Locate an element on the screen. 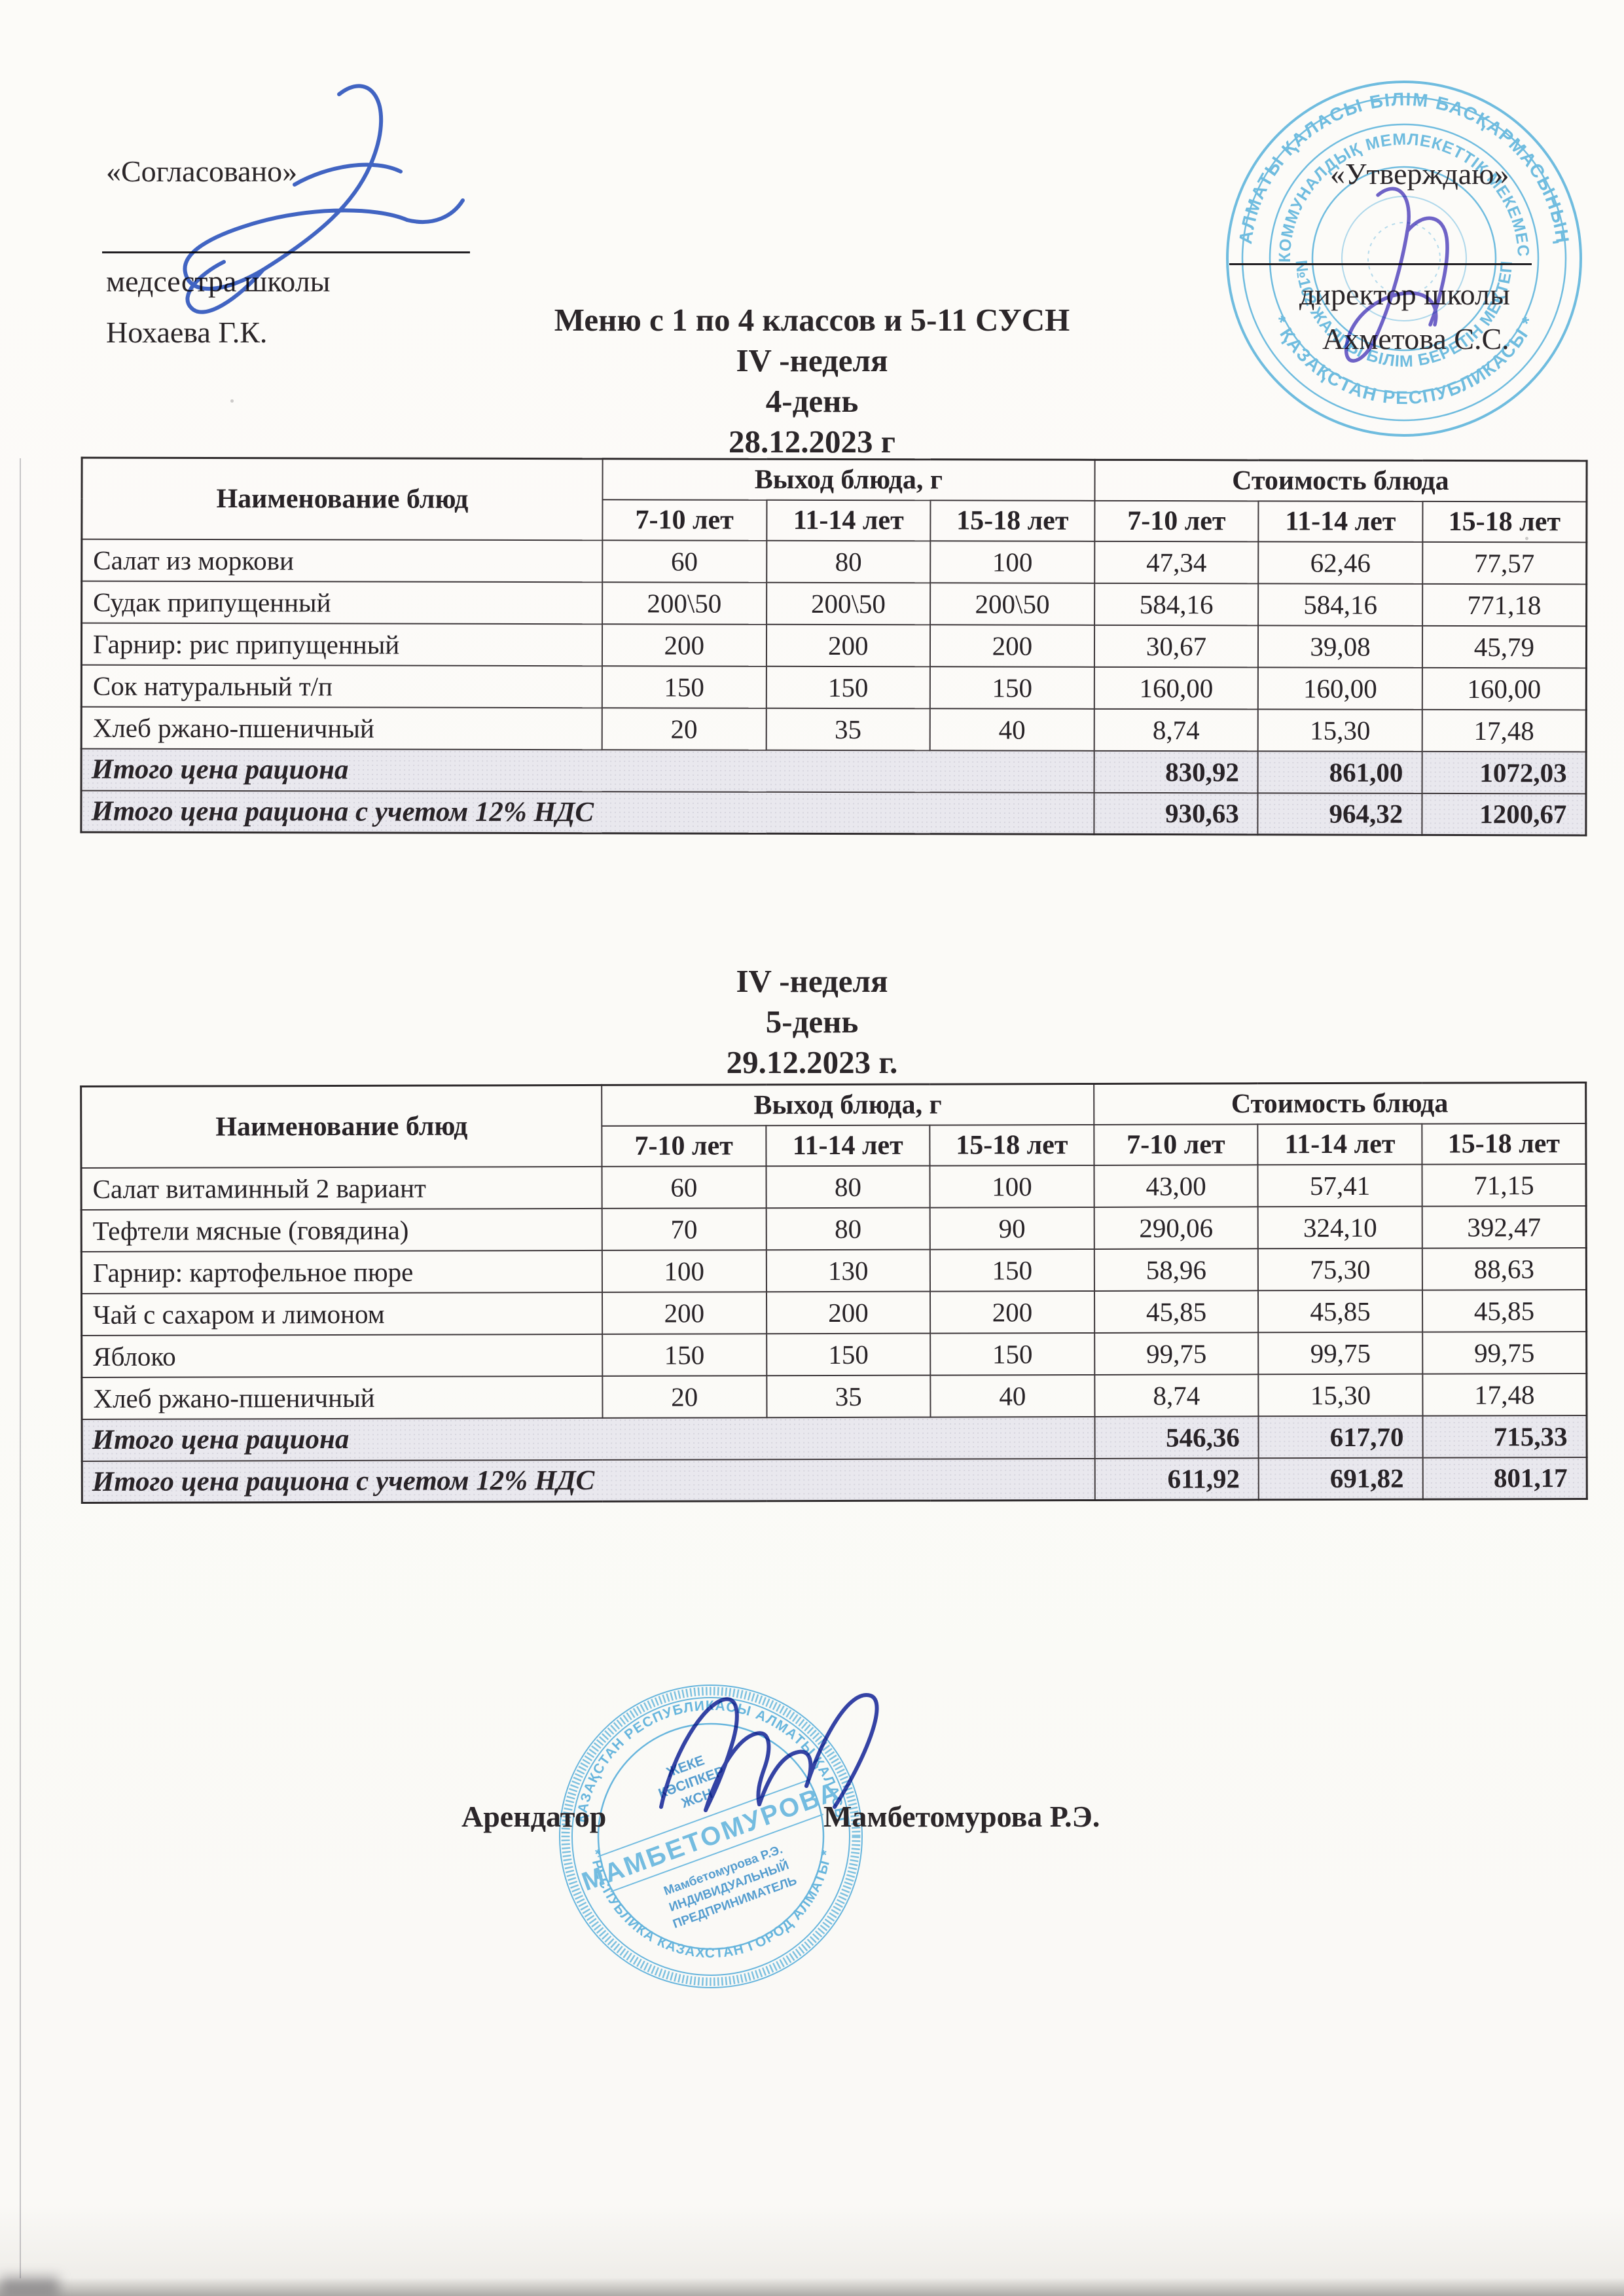  cost-value: 62,46 is located at coordinates (1340, 562).